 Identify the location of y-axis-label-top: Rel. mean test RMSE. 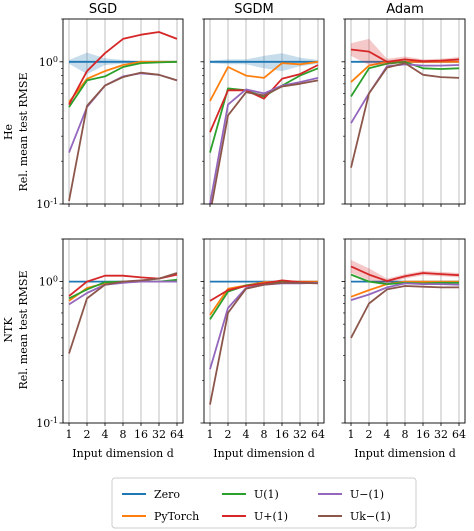
(23, 132).